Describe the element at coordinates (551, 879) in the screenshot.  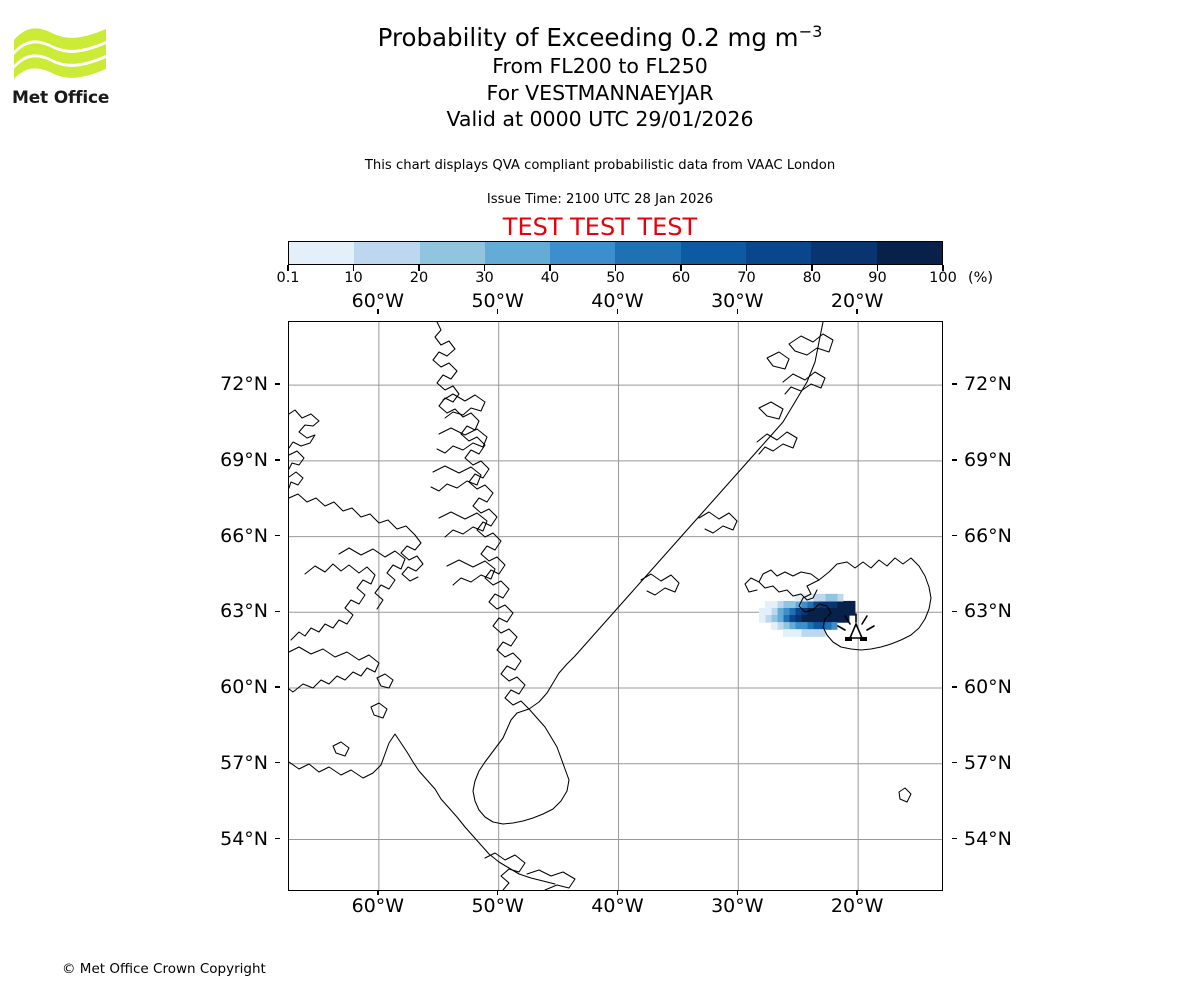
I see `coastline-newfoundland` at that location.